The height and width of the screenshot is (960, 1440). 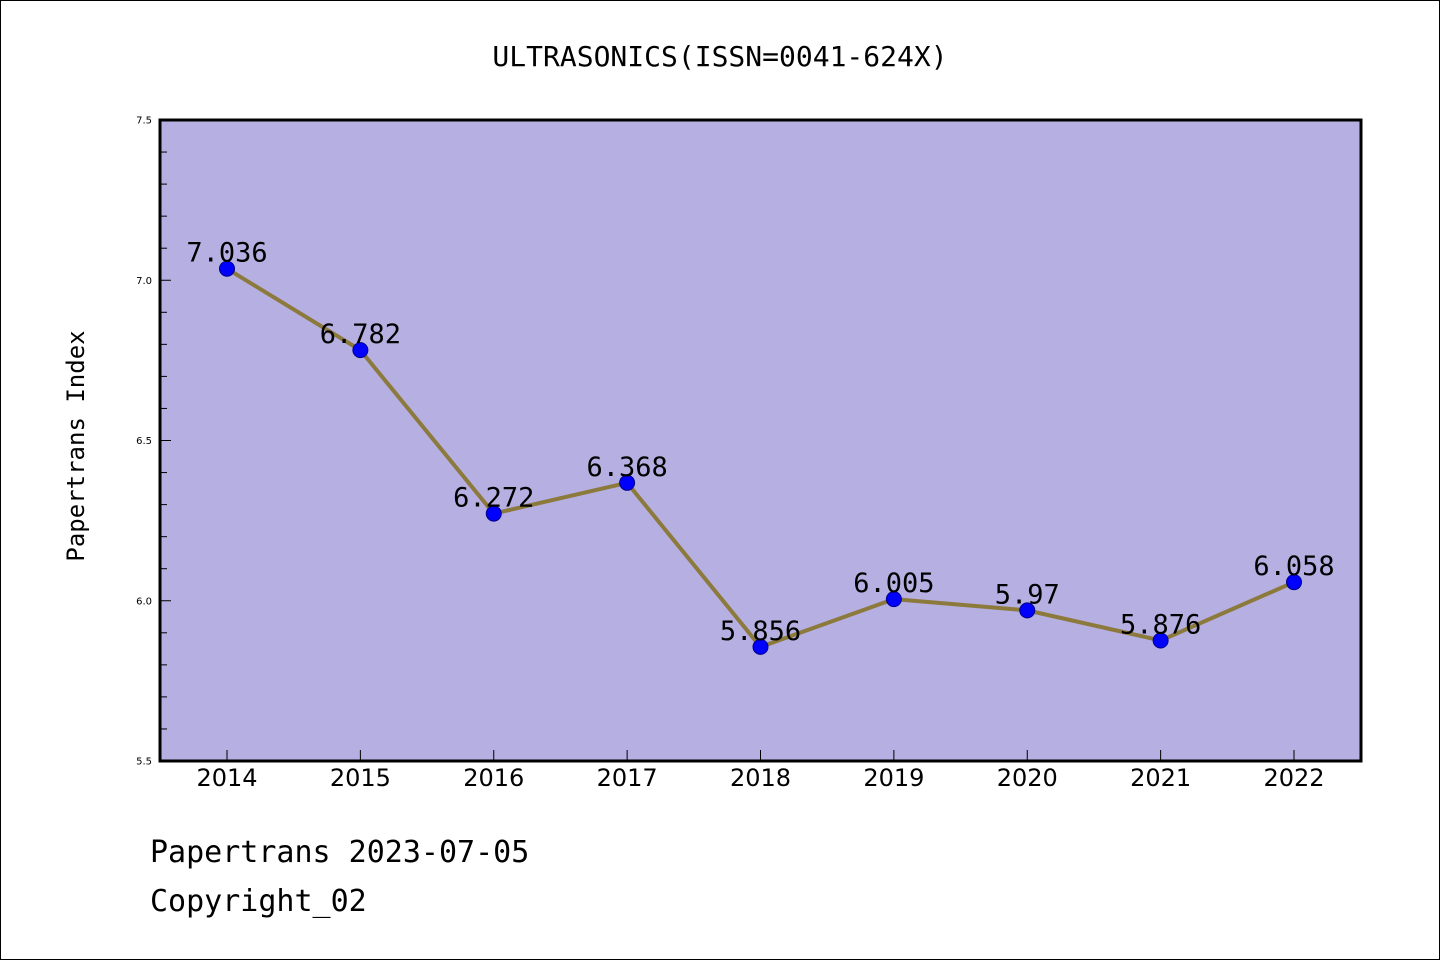 I want to click on data-label: 6.272, so click(x=493, y=498).